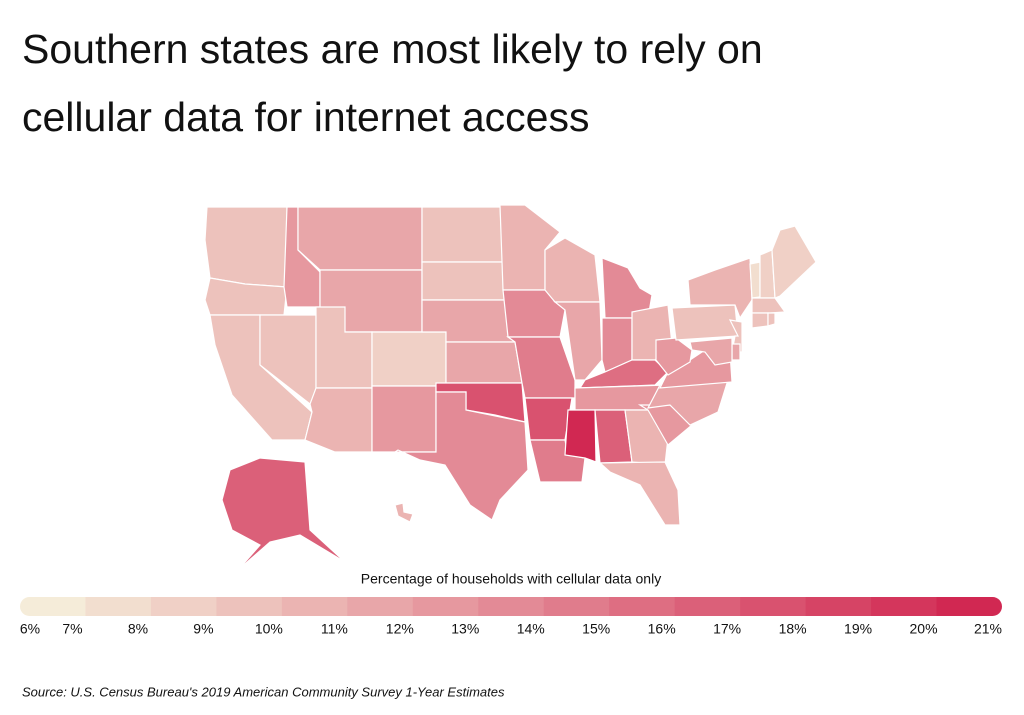  What do you see at coordinates (988, 629) in the screenshot?
I see `colorbar-tick-label: 21%` at bounding box center [988, 629].